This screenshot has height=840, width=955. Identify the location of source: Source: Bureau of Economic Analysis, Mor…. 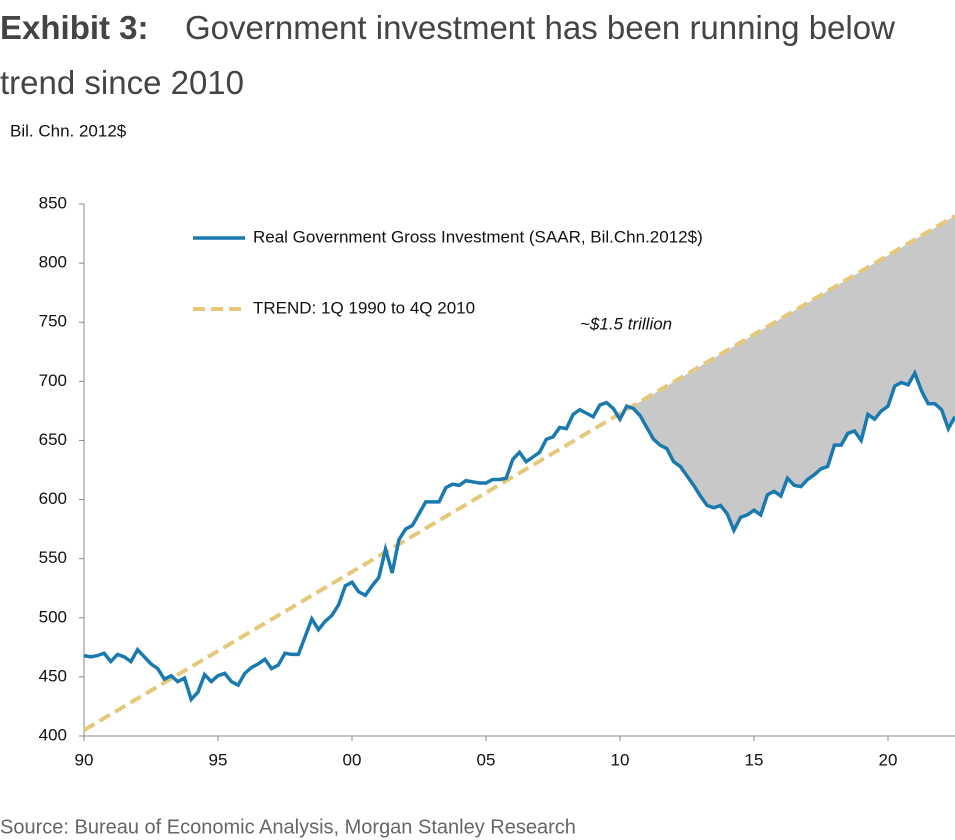
(288, 827).